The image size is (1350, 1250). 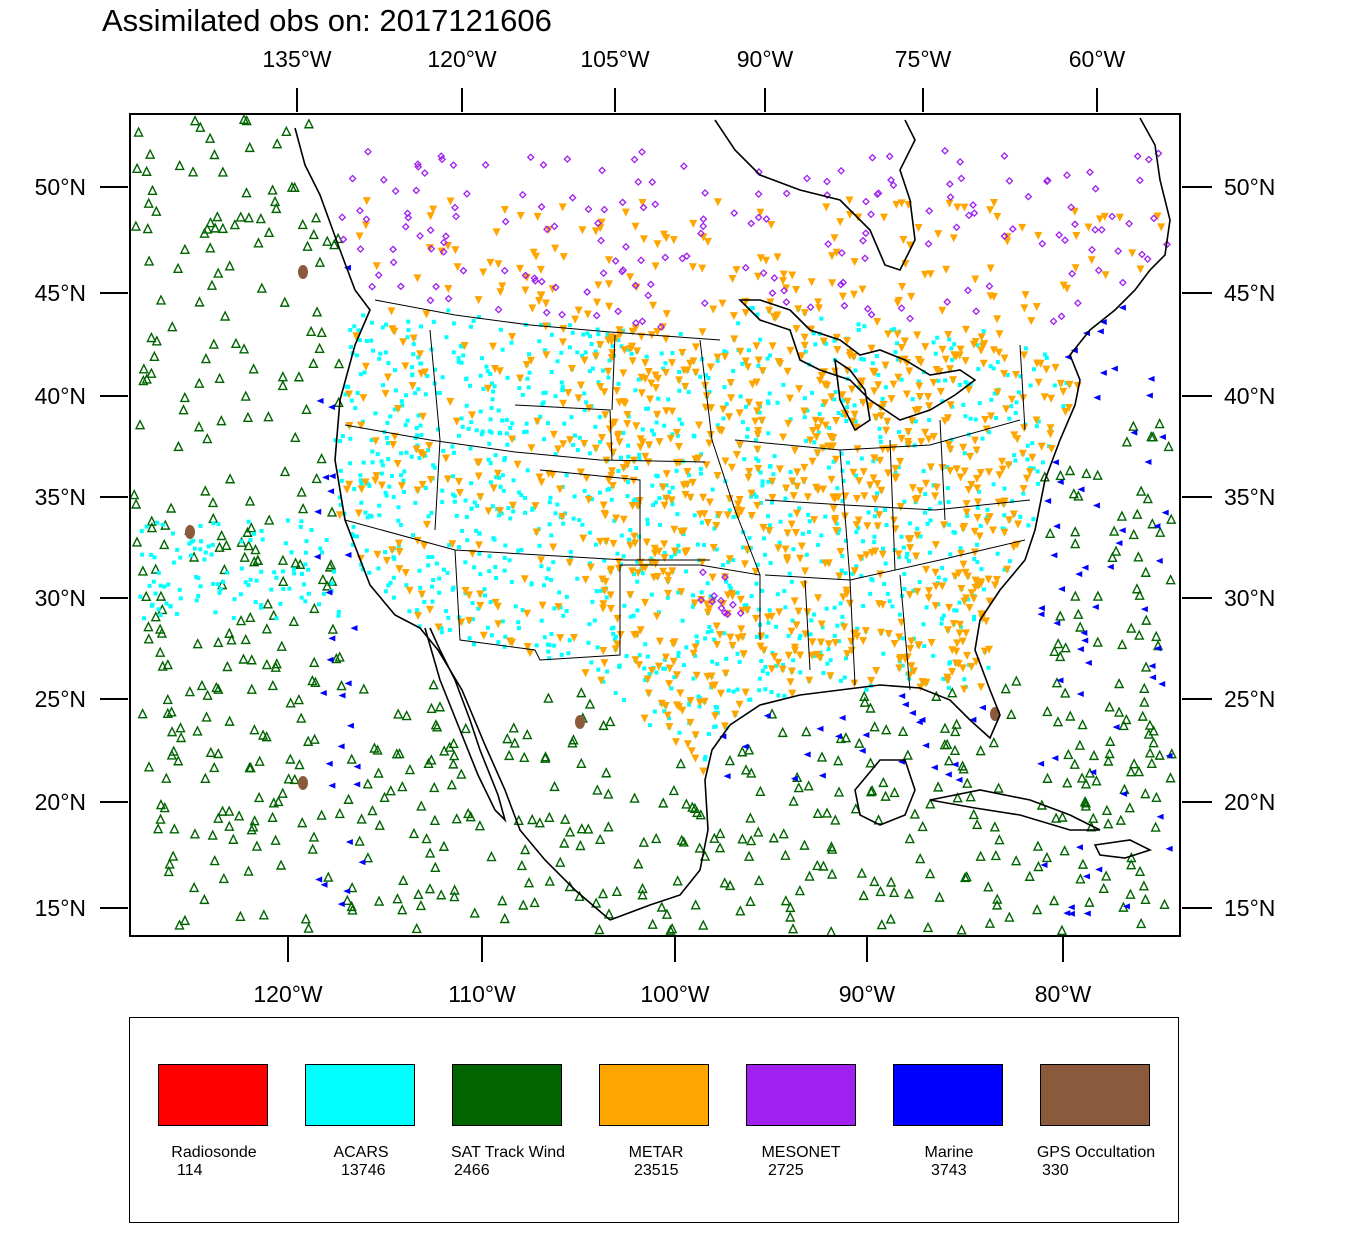 I want to click on top-lon-label: 105°W, so click(x=615, y=59).